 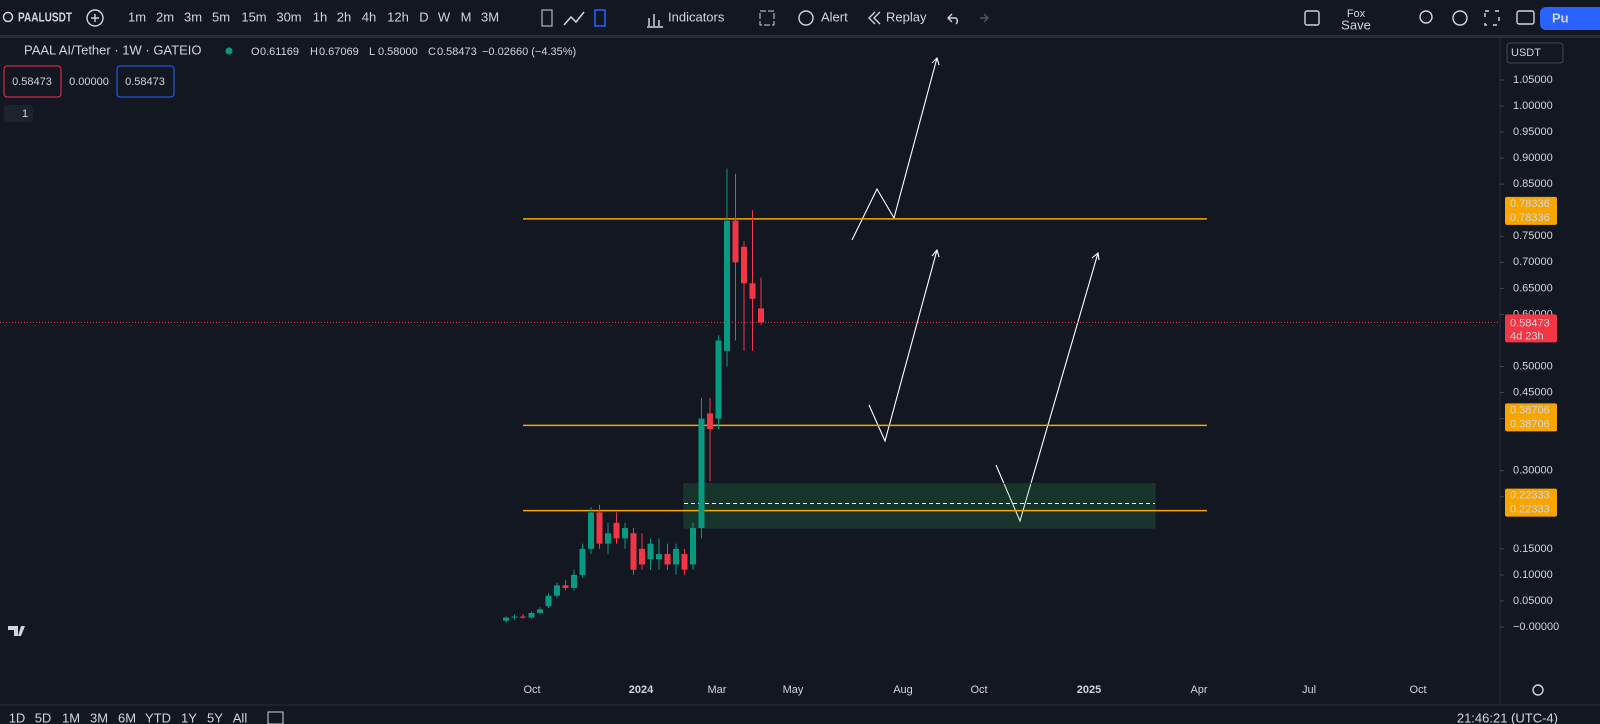 What do you see at coordinates (767, 18) in the screenshot?
I see `templates-icon` at bounding box center [767, 18].